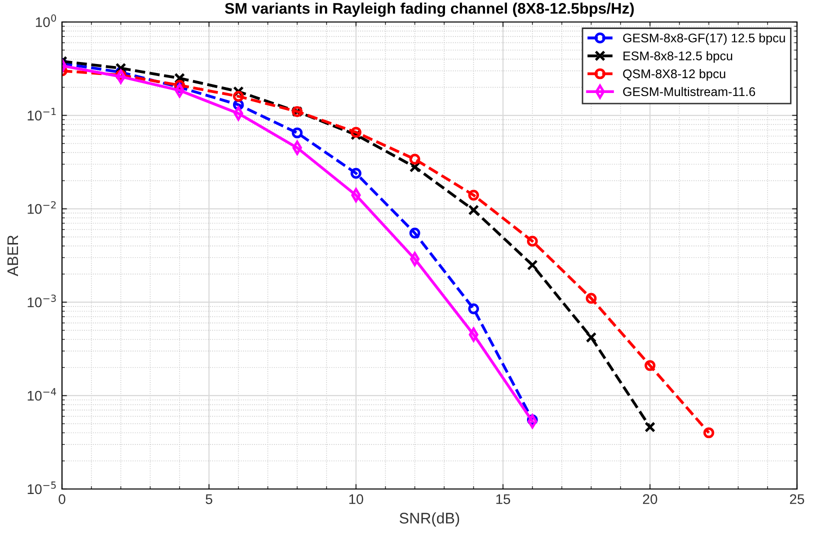 The width and height of the screenshot is (815, 540). What do you see at coordinates (62, 499) in the screenshot?
I see `x-tick-label: 0` at bounding box center [62, 499].